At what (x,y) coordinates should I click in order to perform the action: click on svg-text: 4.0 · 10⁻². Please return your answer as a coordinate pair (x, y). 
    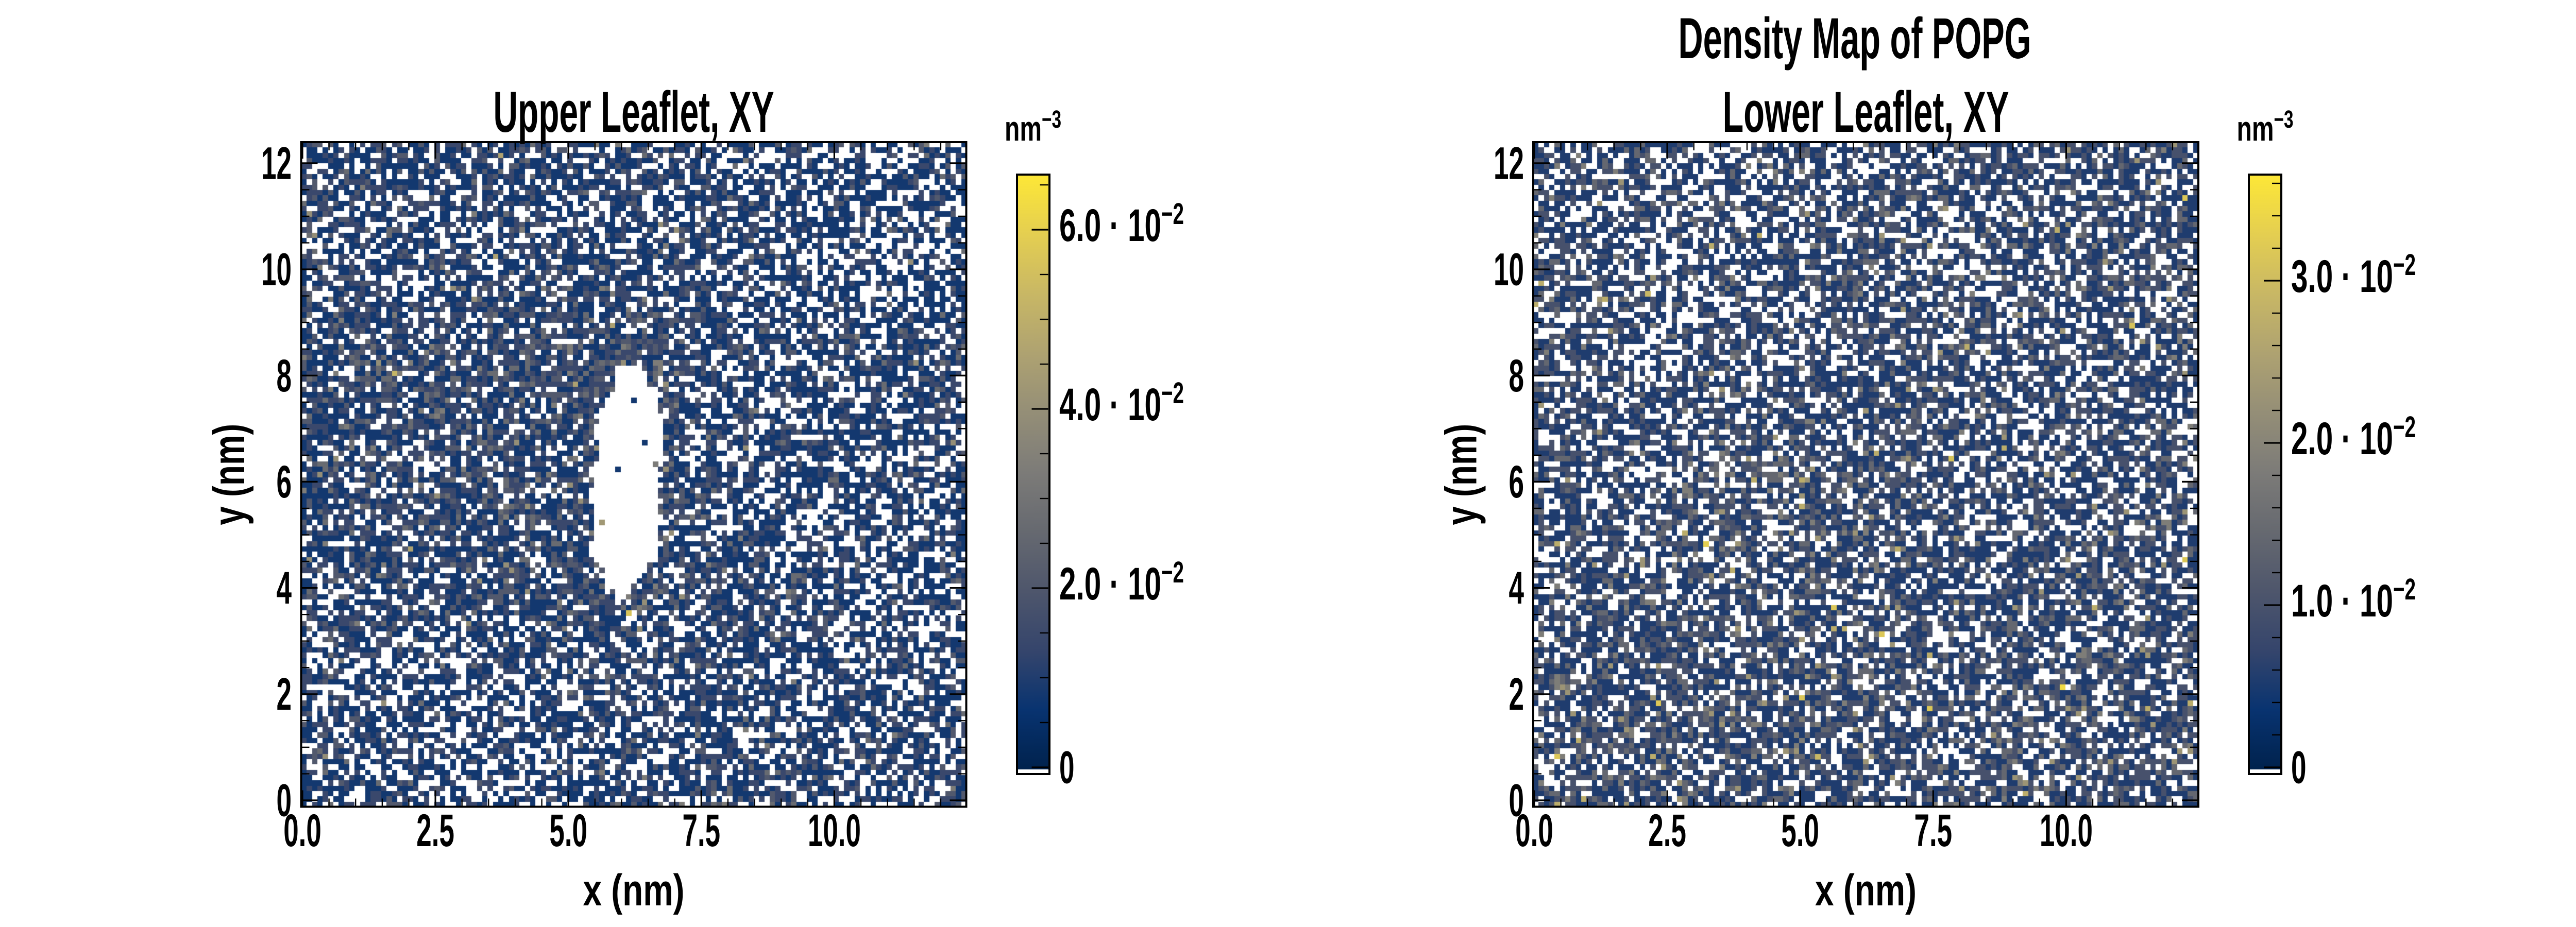
    Looking at the image, I should click on (1121, 403).